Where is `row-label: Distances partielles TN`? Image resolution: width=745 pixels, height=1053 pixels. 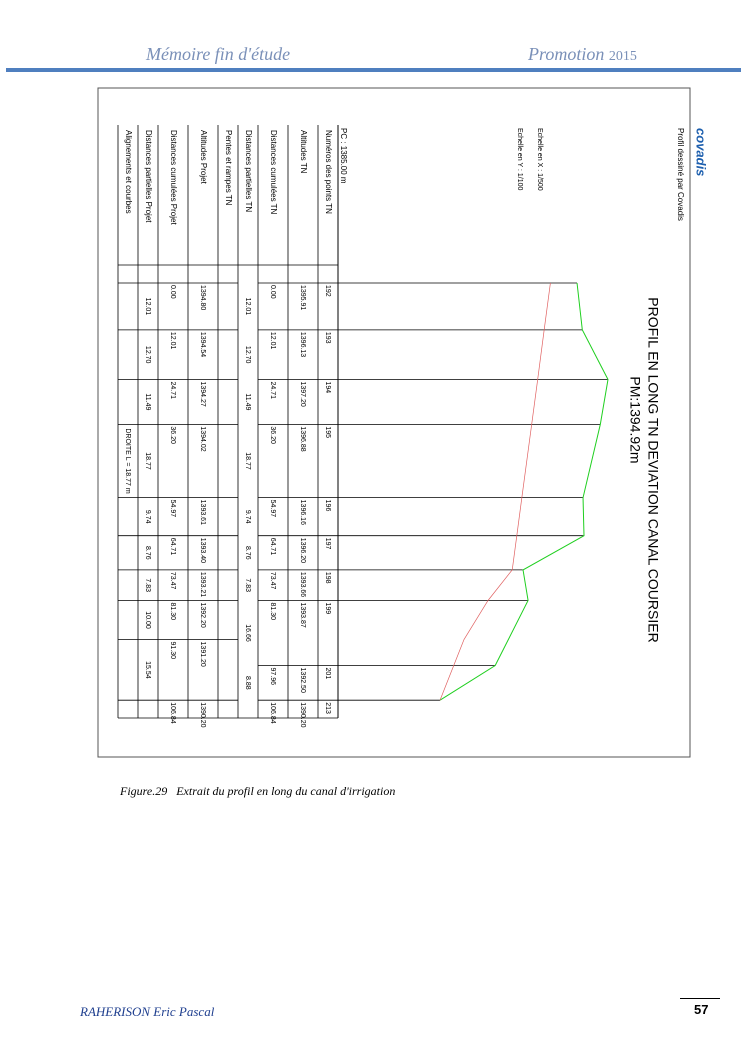 row-label: Distances partielles TN is located at coordinates (248, 171).